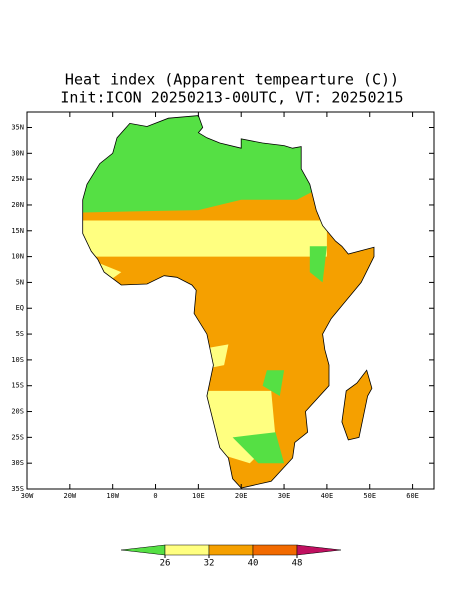  Describe the element at coordinates (232, 80) in the screenshot. I see `map-title: Heat index (Apparent tempearture (C))` at that location.